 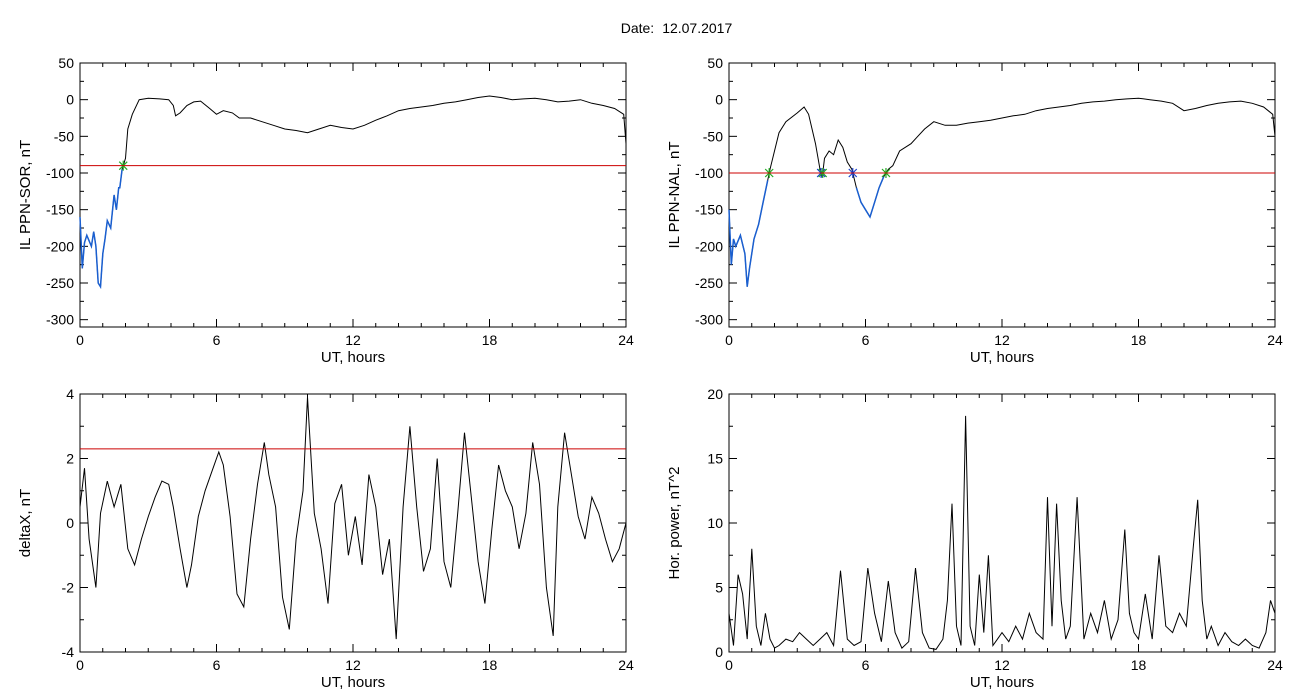 What do you see at coordinates (709, 173) in the screenshot?
I see `ppn-nal-y-tick-label: -100` at bounding box center [709, 173].